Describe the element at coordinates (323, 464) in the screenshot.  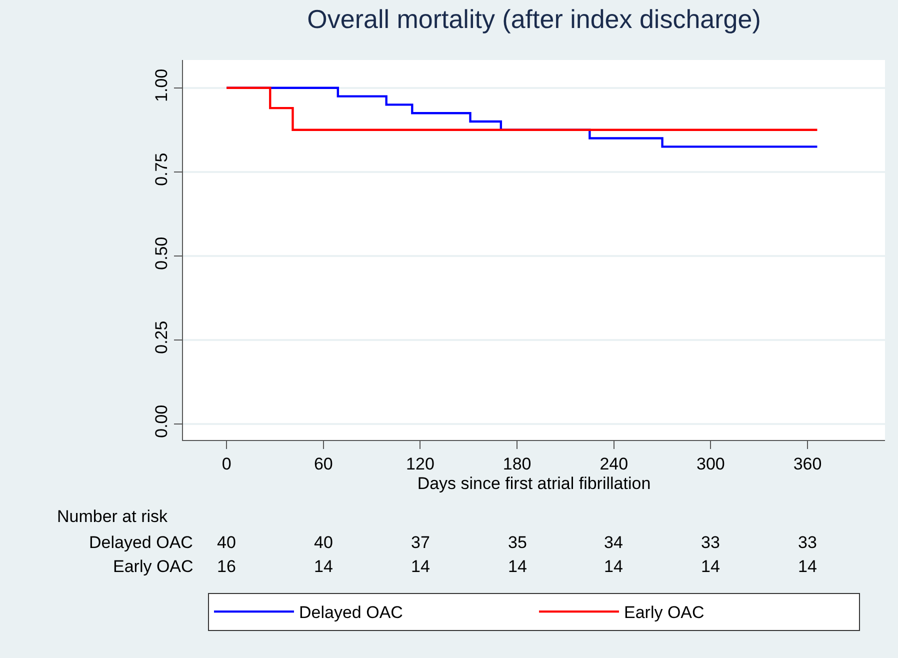
I see `x-tick-label: 60` at that location.